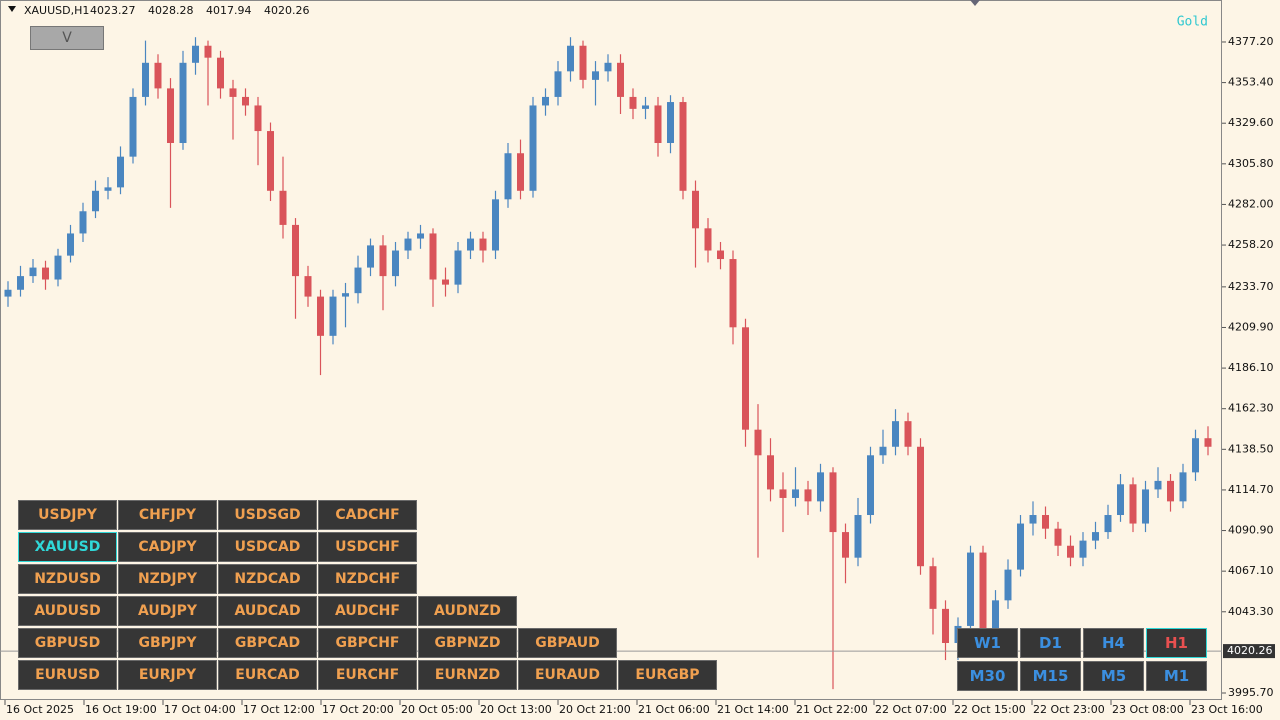 Image resolution: width=1280 pixels, height=720 pixels. What do you see at coordinates (1251, 41) in the screenshot?
I see `y-tick-label: 4377.20` at bounding box center [1251, 41].